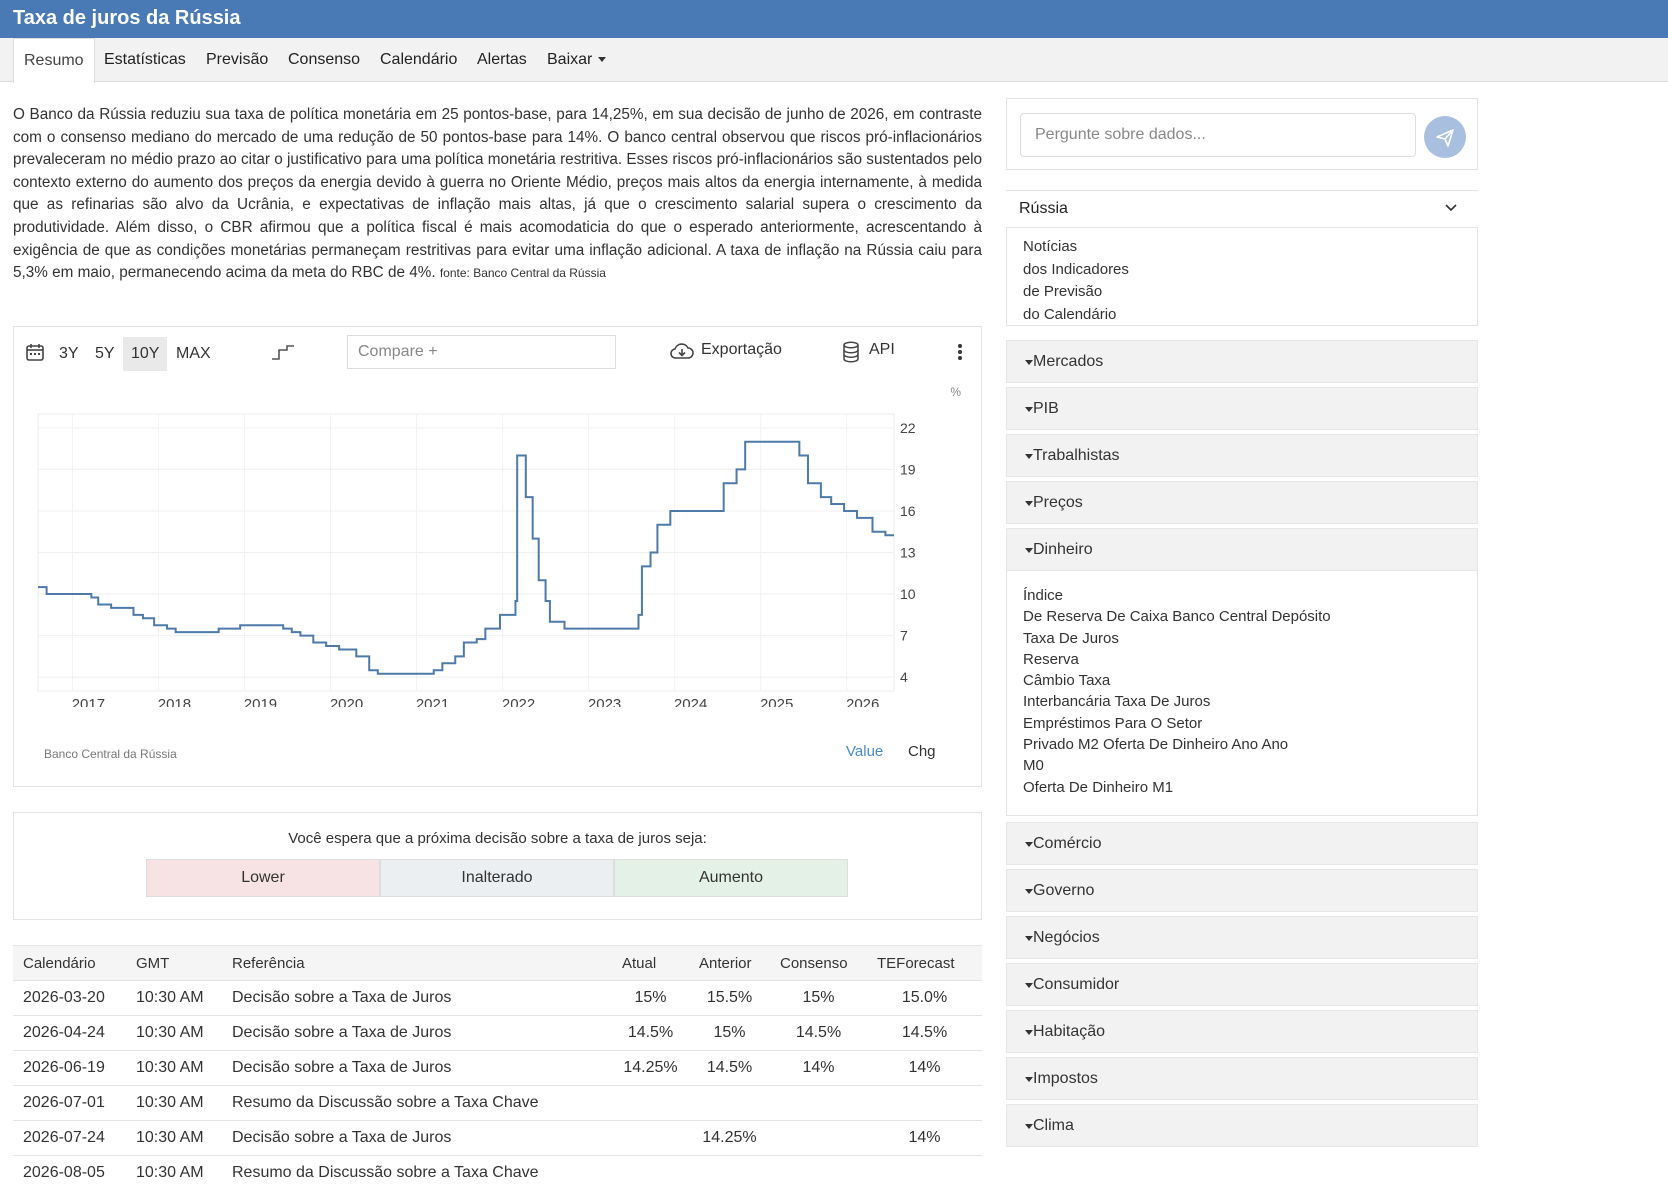 The width and height of the screenshot is (1668, 1190). Describe the element at coordinates (1098, 787) in the screenshot. I see `indicator-link: Oferta De Dinheiro M1` at that location.